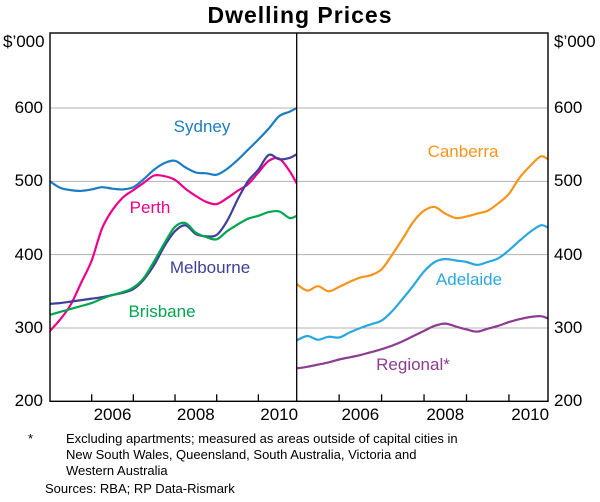 This screenshot has width=600, height=502. I want to click on y-tick-label-right: 500, so click(568, 181).